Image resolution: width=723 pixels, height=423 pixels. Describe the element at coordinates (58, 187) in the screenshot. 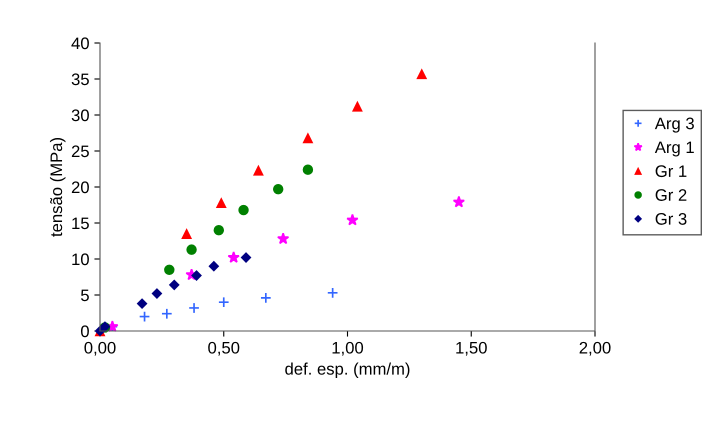

I see `y-axis-title: tensão (MPa)` at that location.